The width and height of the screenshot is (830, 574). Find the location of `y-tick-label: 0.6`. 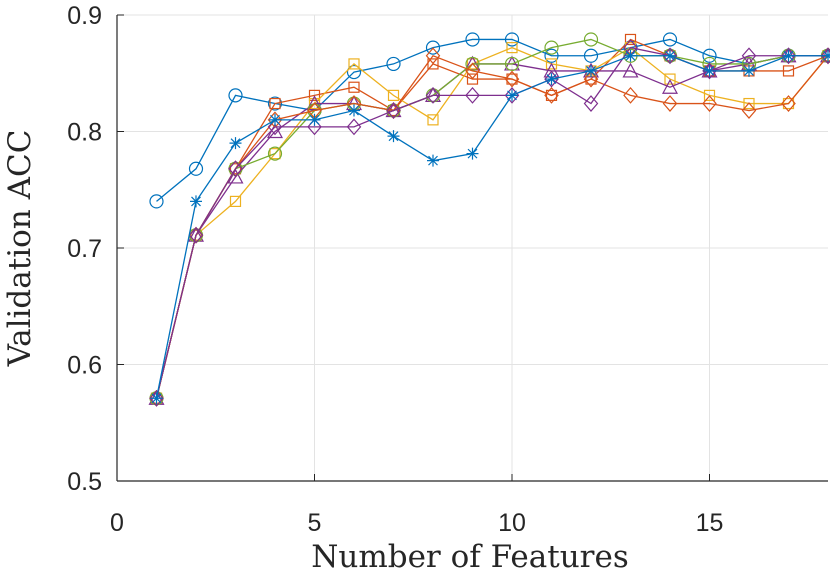

y-tick-label: 0.6 is located at coordinates (84, 366).